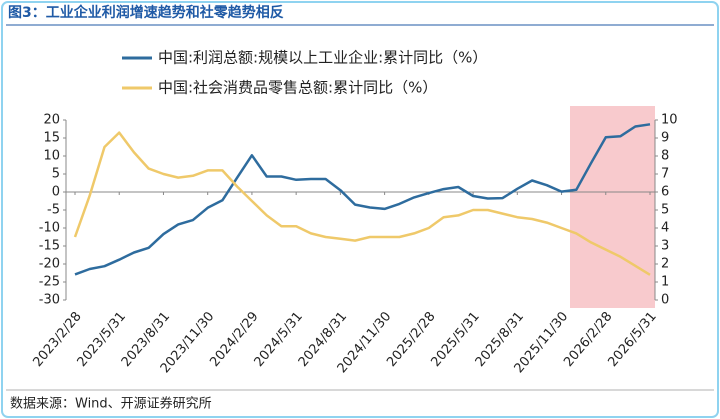  Describe the element at coordinates (56, 174) in the screenshot. I see `y-tick-label: 5` at that location.